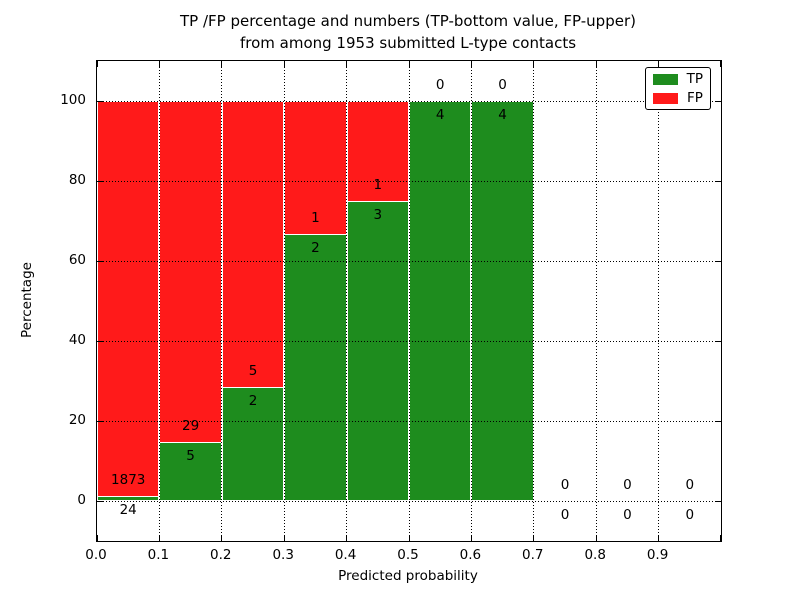  I want to click on legend-row-fp: FP, so click(678, 97).